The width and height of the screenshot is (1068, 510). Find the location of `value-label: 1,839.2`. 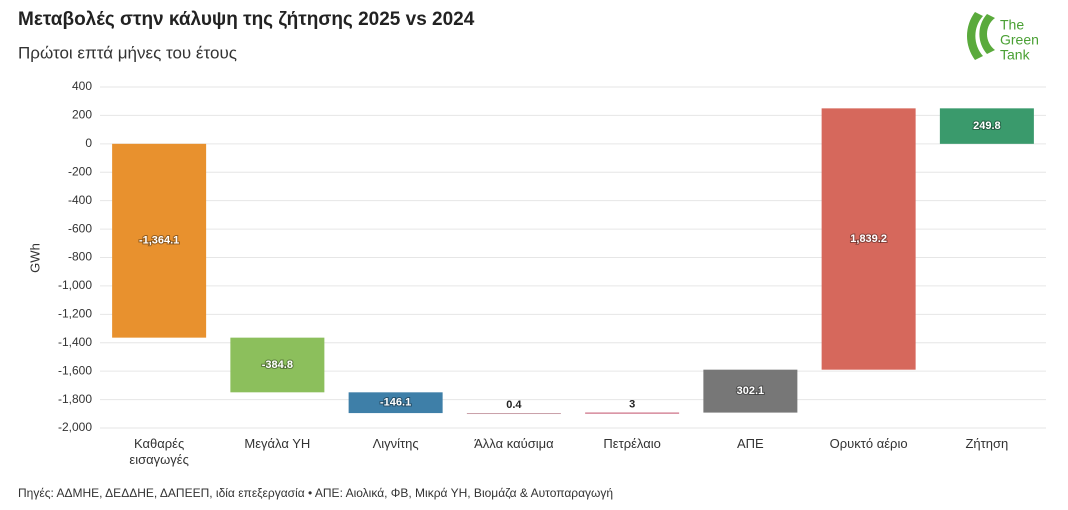

value-label: 1,839.2 is located at coordinates (868, 239).